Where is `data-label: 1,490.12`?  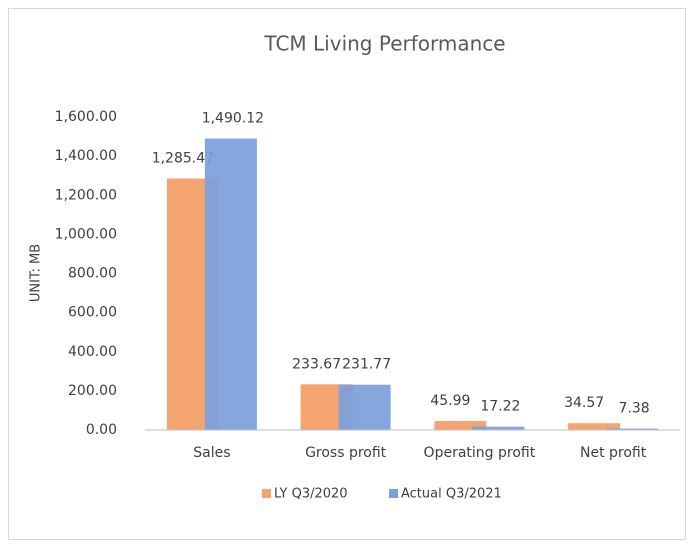
data-label: 1,490.12 is located at coordinates (233, 118).